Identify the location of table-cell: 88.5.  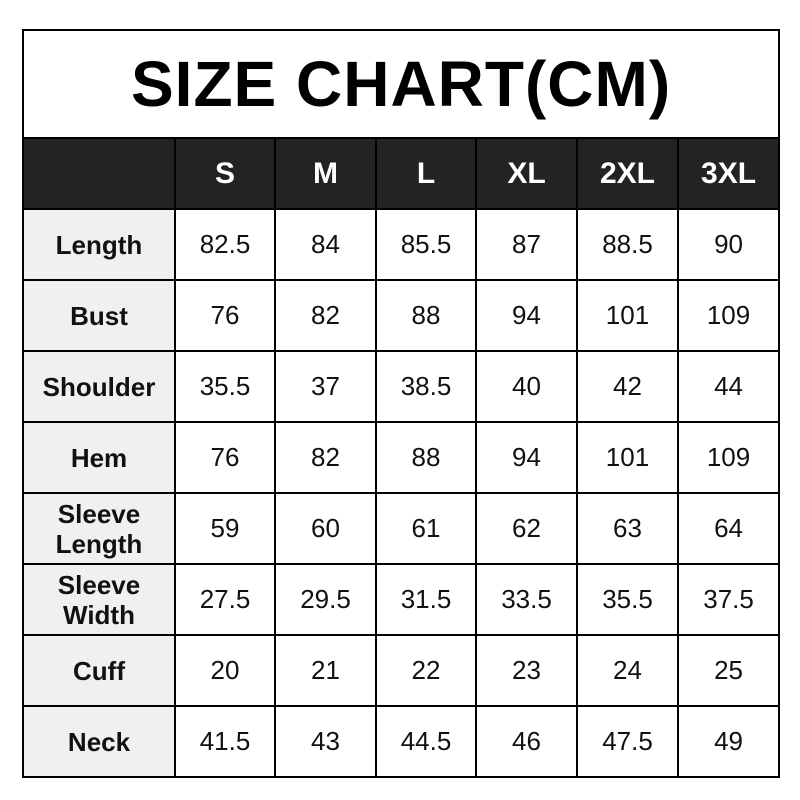
(627, 244).